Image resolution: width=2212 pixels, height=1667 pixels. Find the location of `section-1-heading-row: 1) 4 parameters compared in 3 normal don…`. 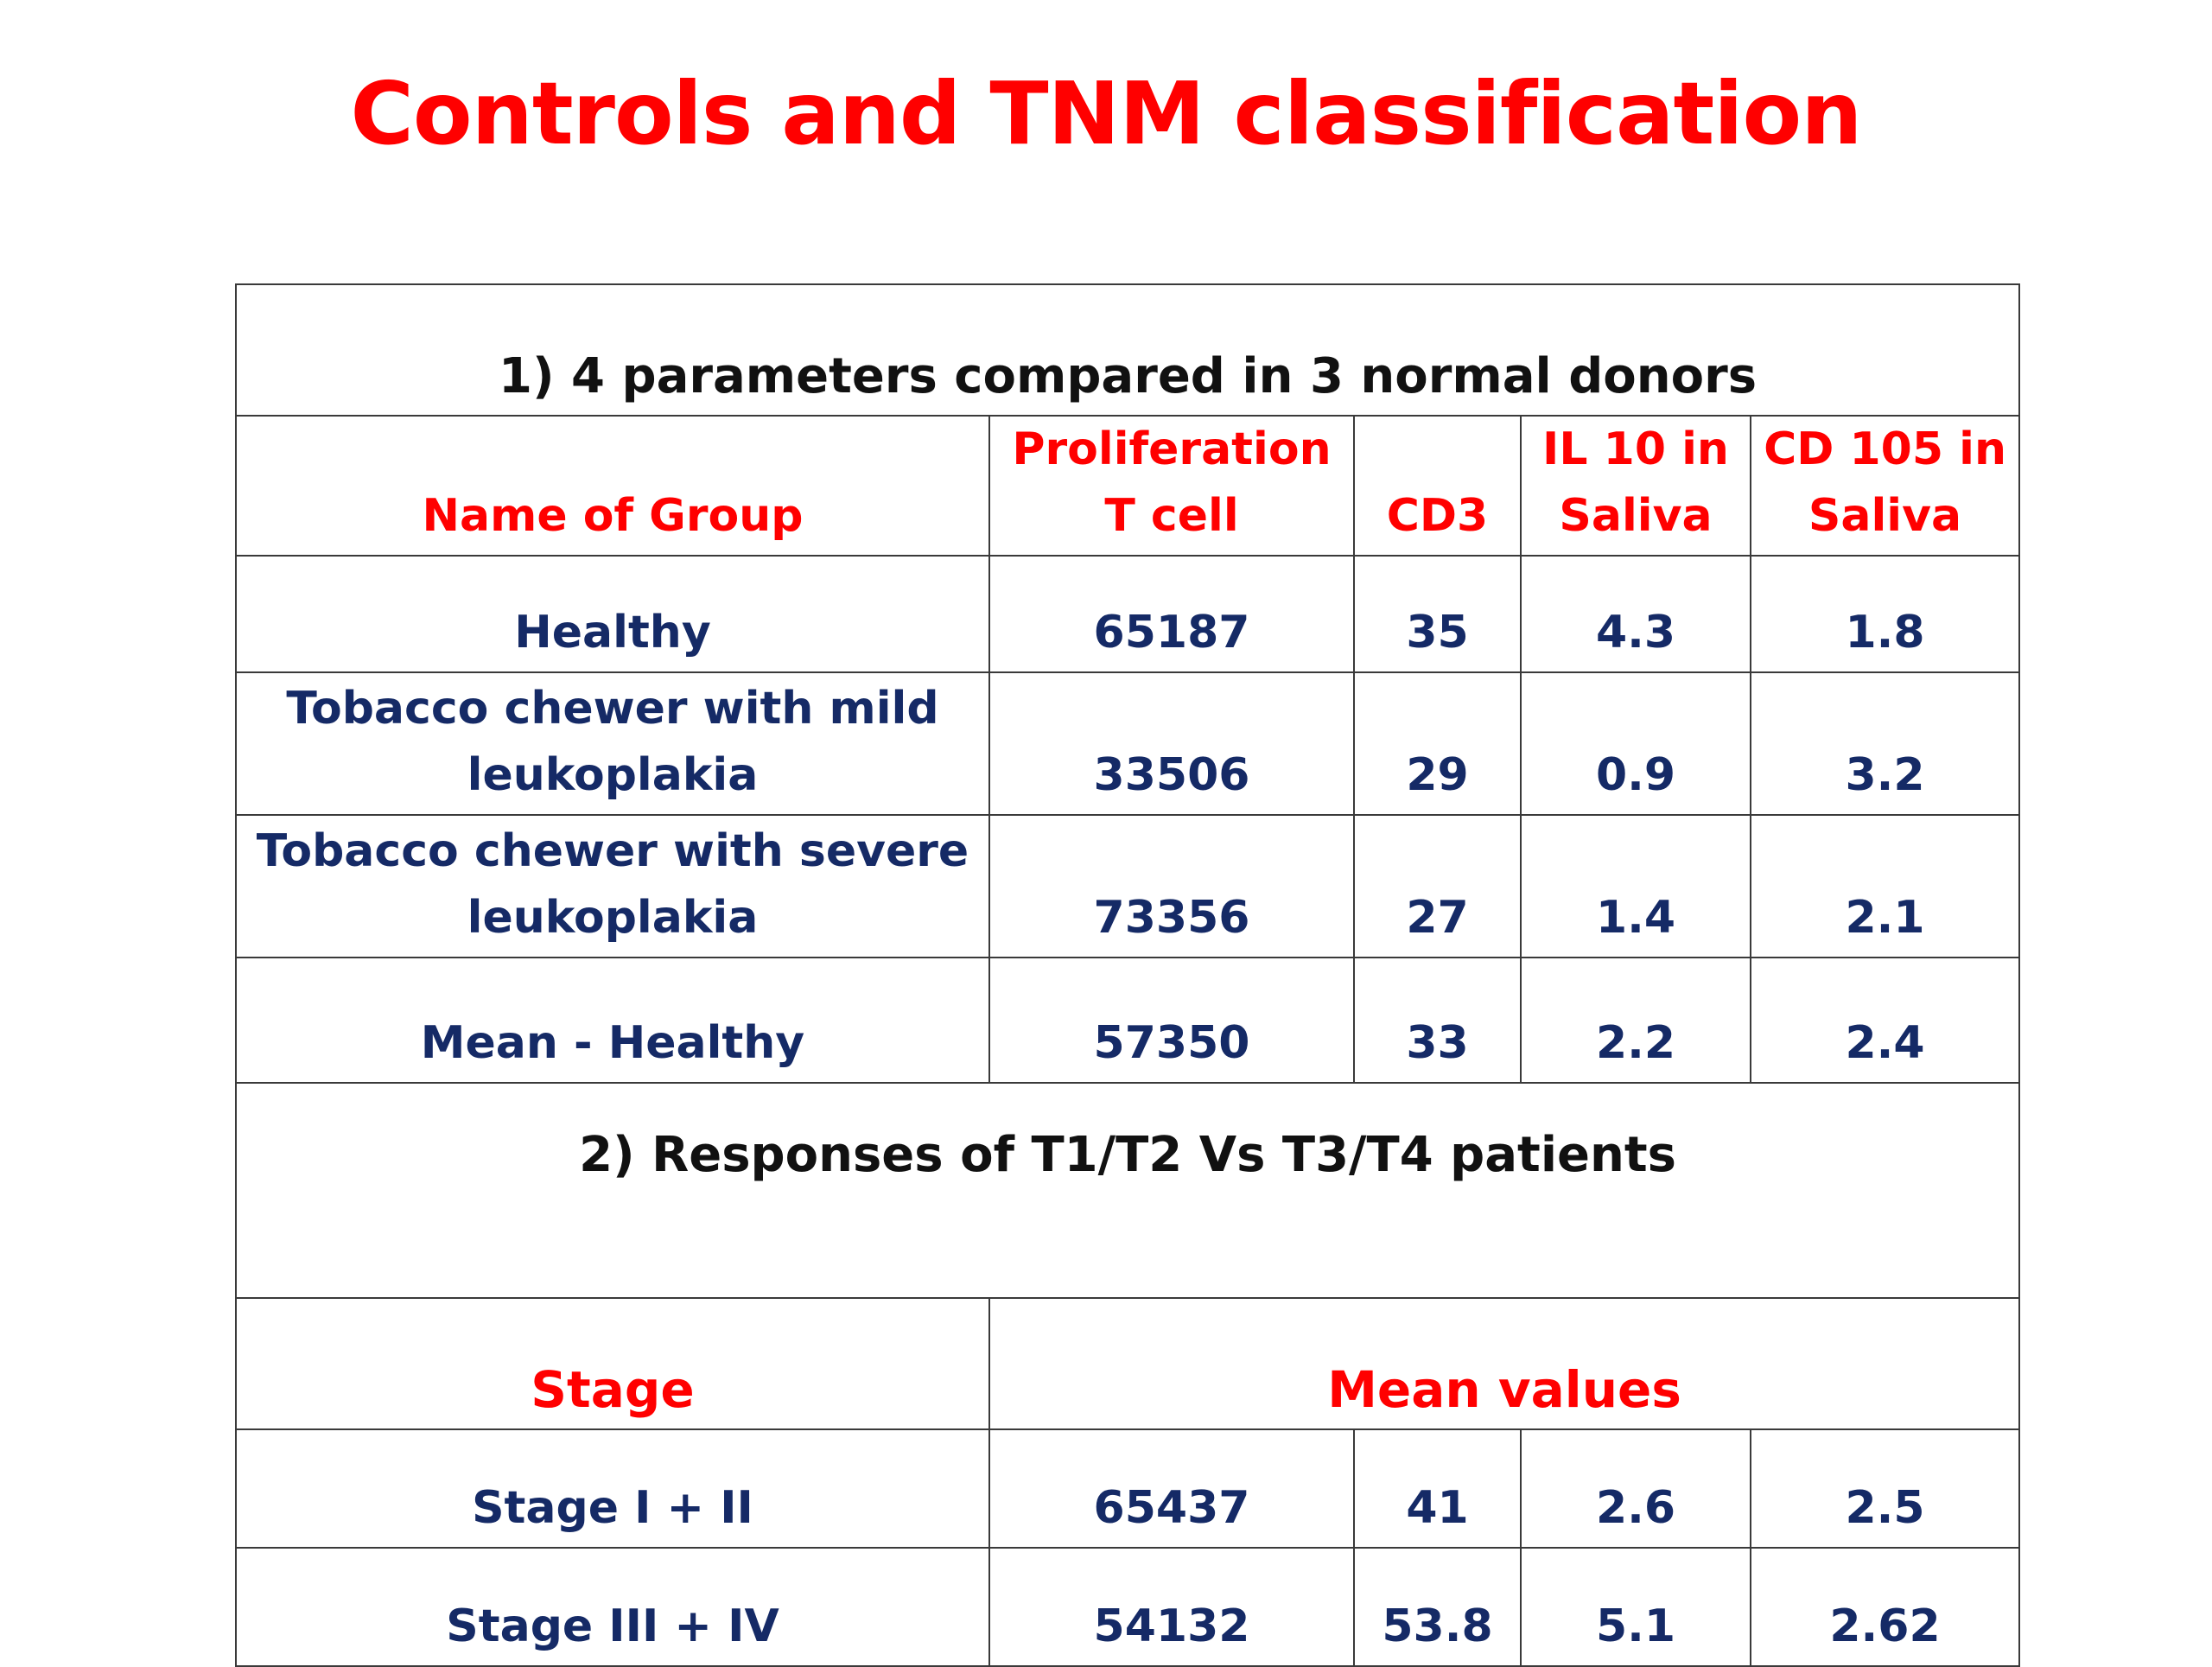

section-1-heading-row: 1) 4 parameters compared in 3 normal don… is located at coordinates (1127, 350).